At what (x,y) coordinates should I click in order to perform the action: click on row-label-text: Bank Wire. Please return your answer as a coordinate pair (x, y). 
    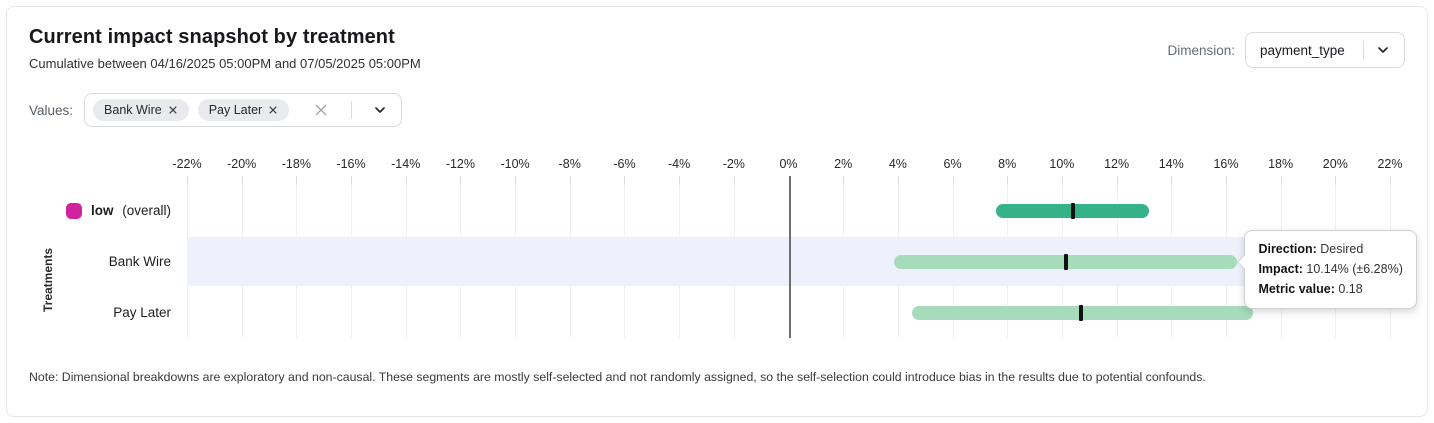
    Looking at the image, I should click on (139, 261).